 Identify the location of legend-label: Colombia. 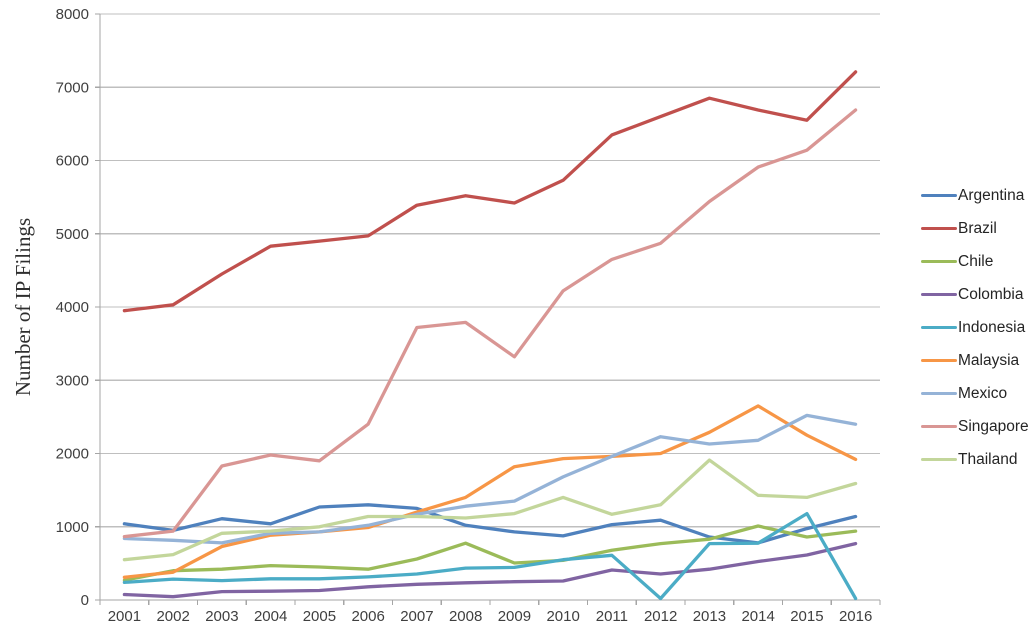
(991, 294).